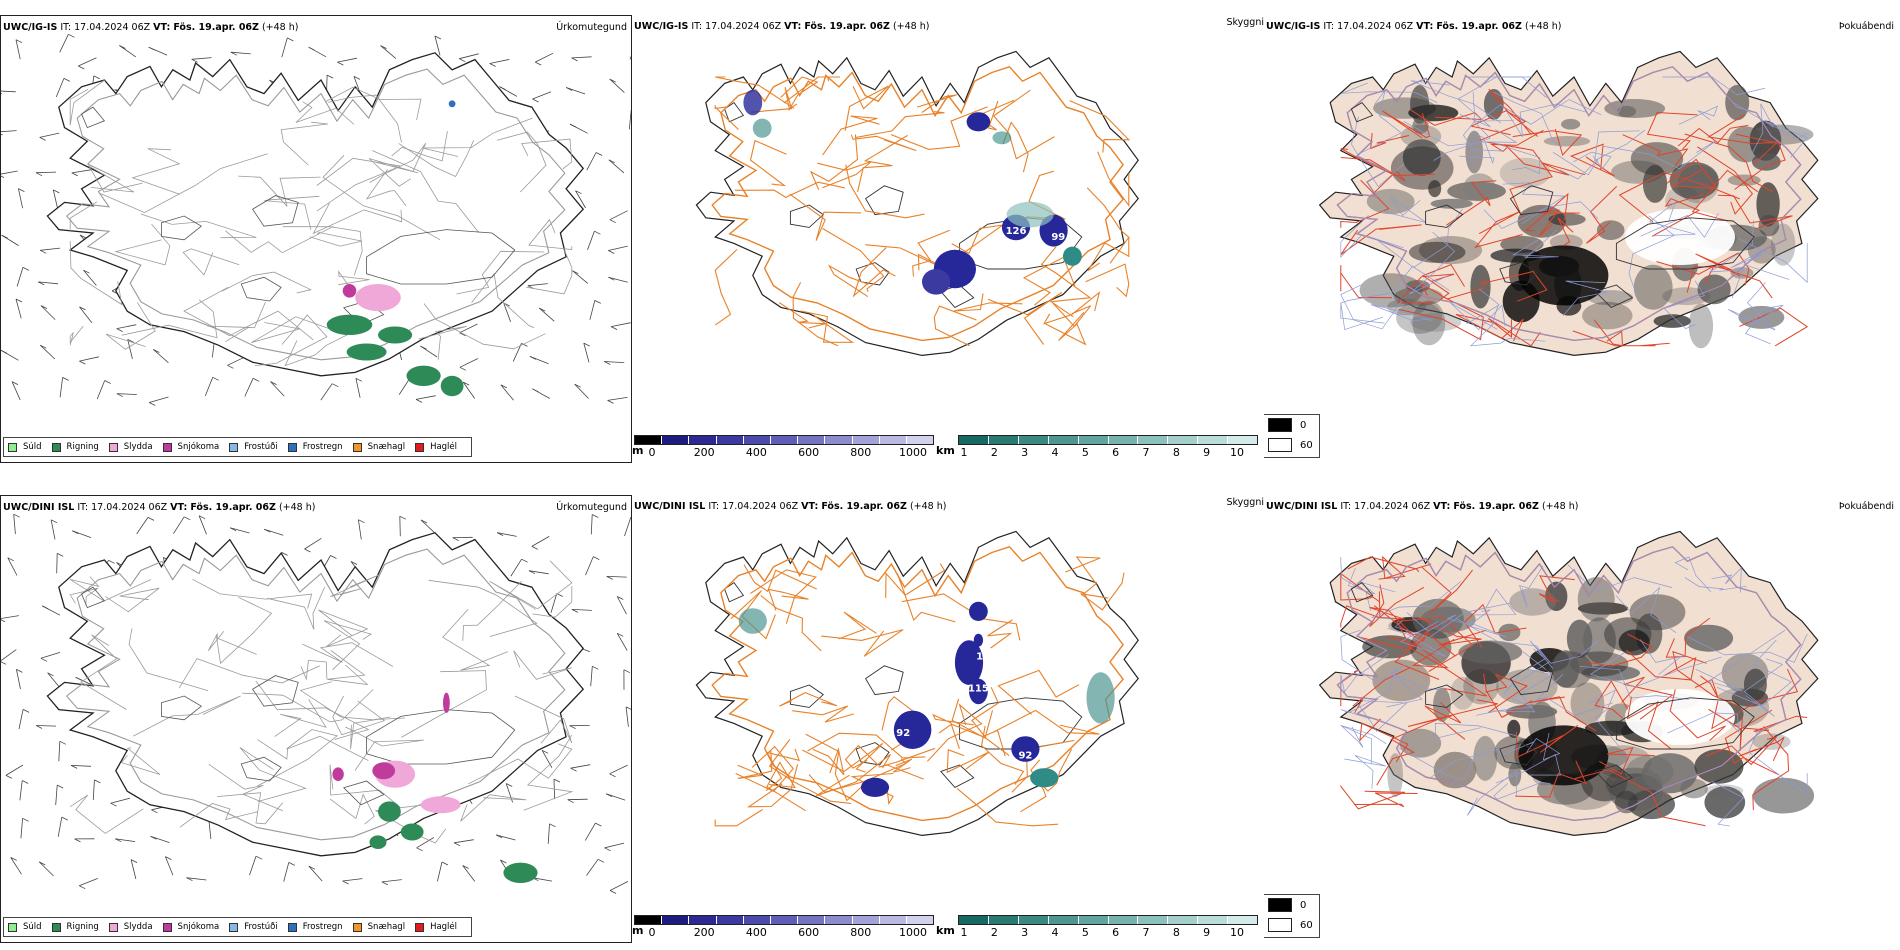  What do you see at coordinates (1280, 905) in the screenshot?
I see `fog-swatch` at bounding box center [1280, 905].